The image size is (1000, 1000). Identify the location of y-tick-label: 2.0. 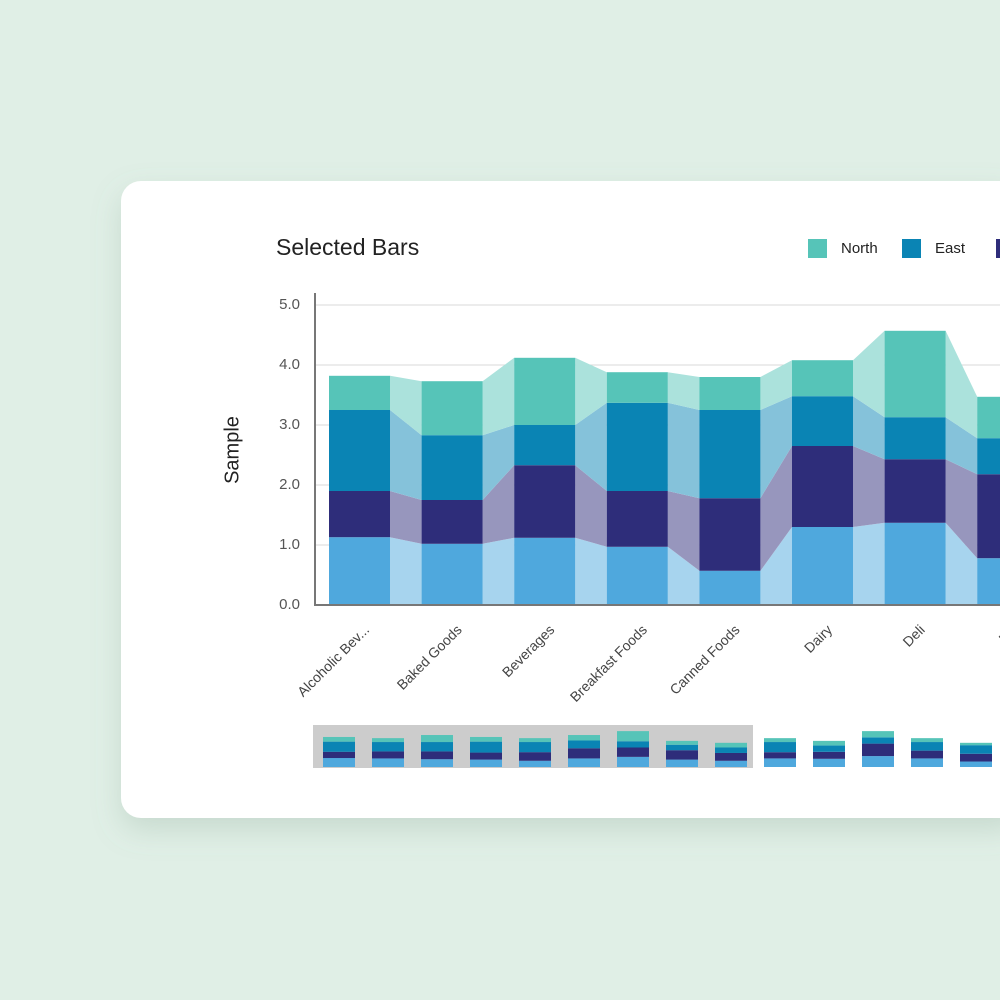
(289, 484).